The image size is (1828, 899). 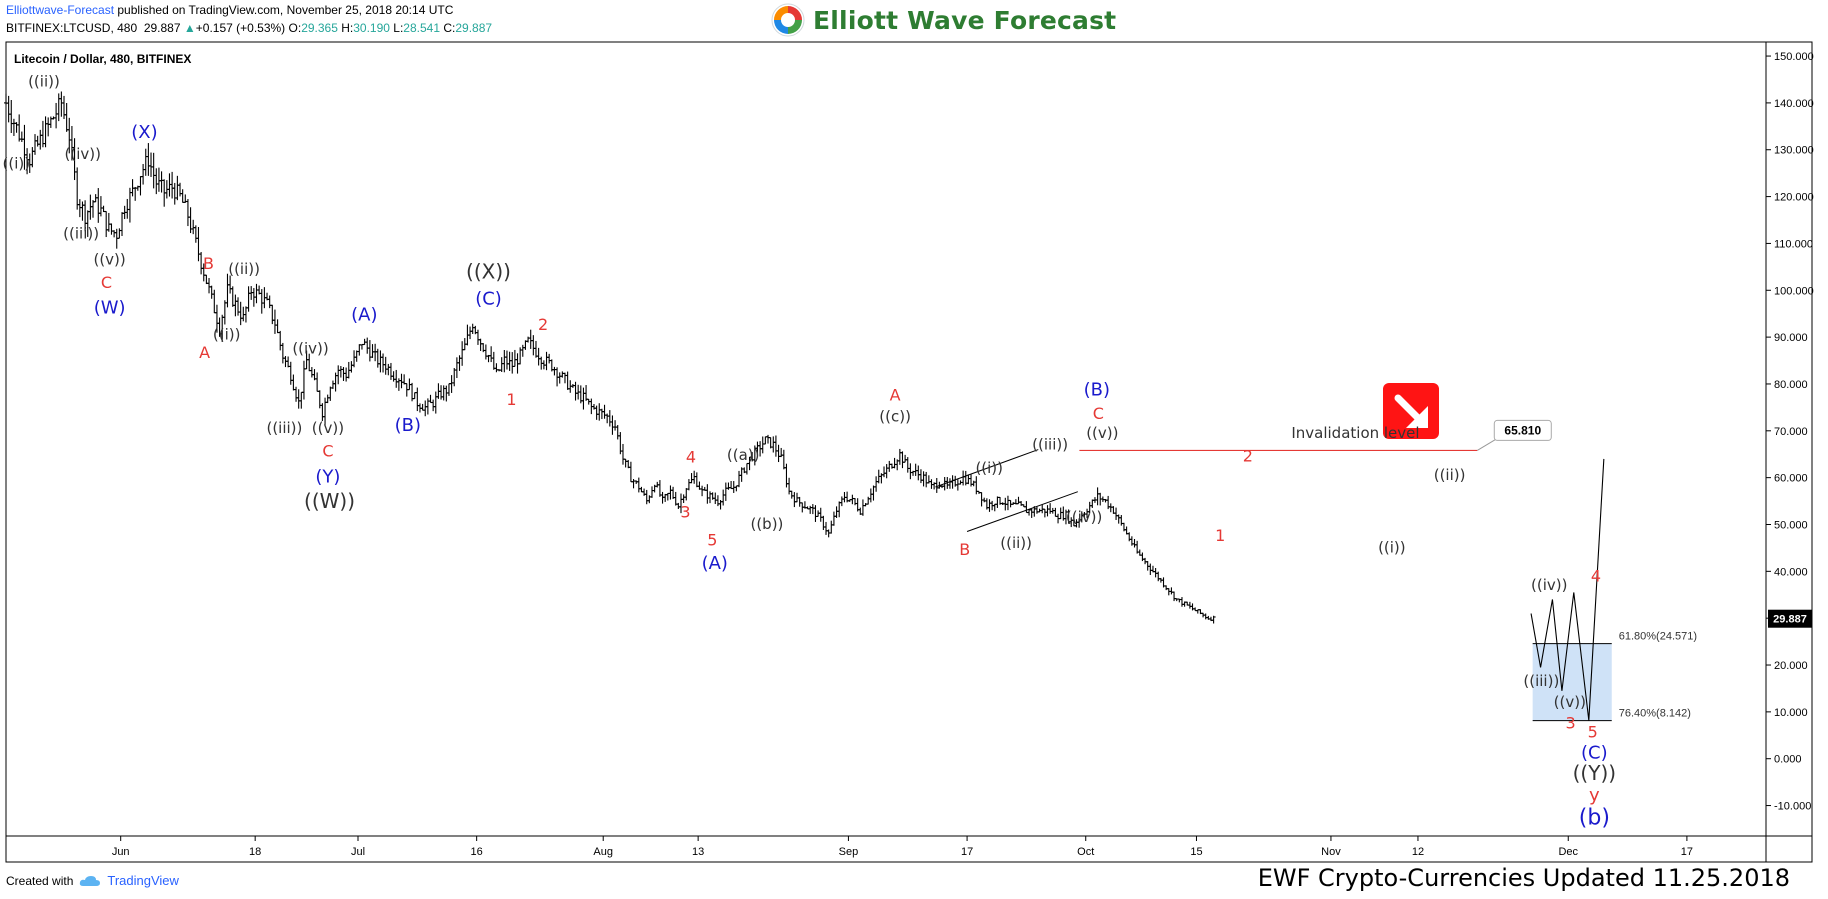 What do you see at coordinates (1791, 479) in the screenshot?
I see `y-tick-label: 60.000` at bounding box center [1791, 479].